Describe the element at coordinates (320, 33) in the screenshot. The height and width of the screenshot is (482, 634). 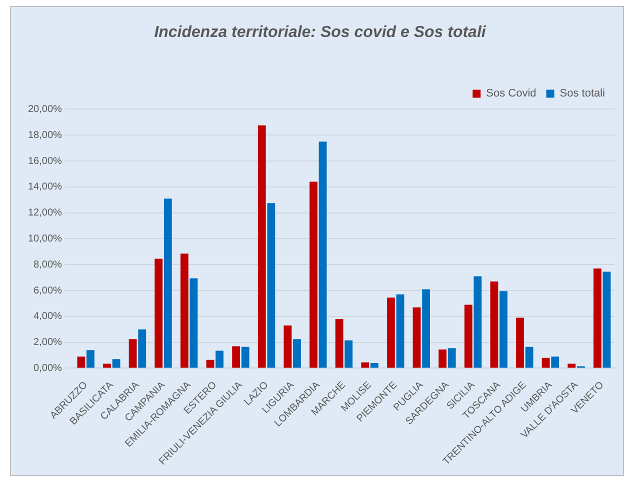
I see `chart-title: Incidenza territoriale: Sos covid e Sos totali` at that location.